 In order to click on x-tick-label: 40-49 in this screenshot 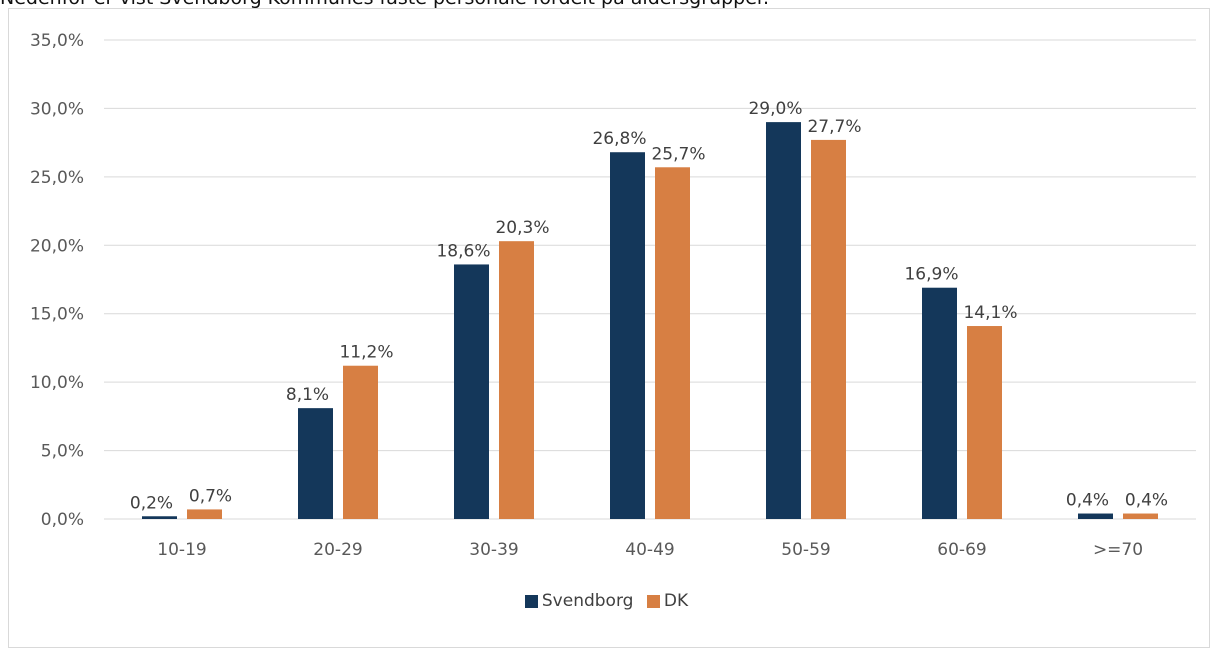, I will do `click(649, 550)`.